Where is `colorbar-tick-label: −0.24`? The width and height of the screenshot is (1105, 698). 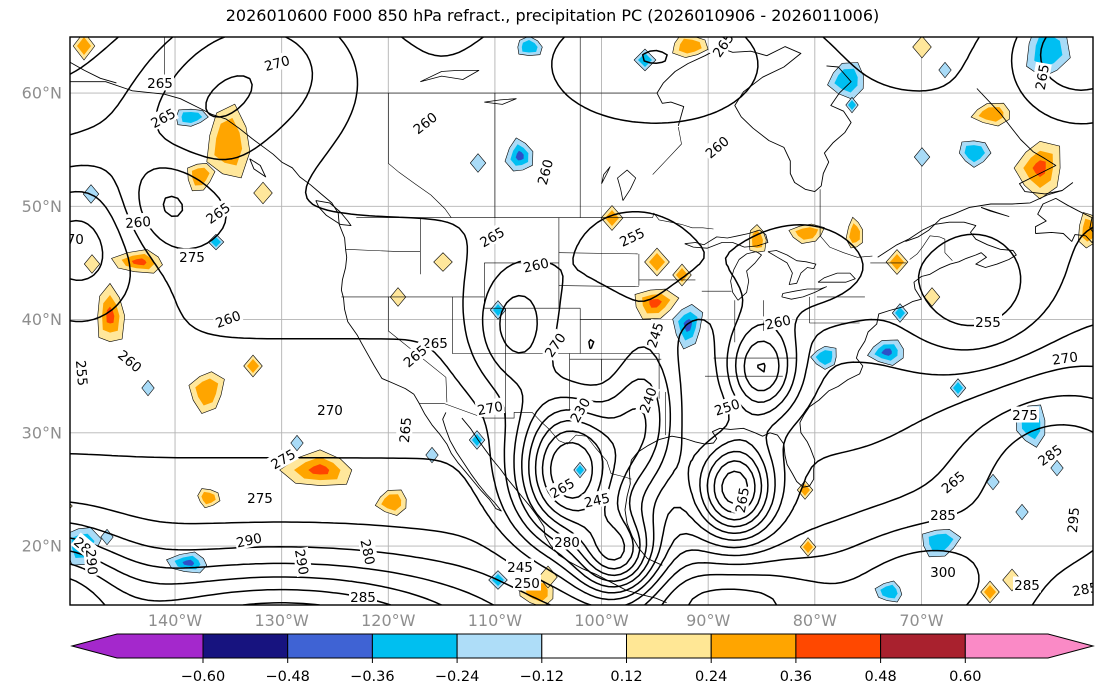 colorbar-tick-label: −0.24 is located at coordinates (457, 677).